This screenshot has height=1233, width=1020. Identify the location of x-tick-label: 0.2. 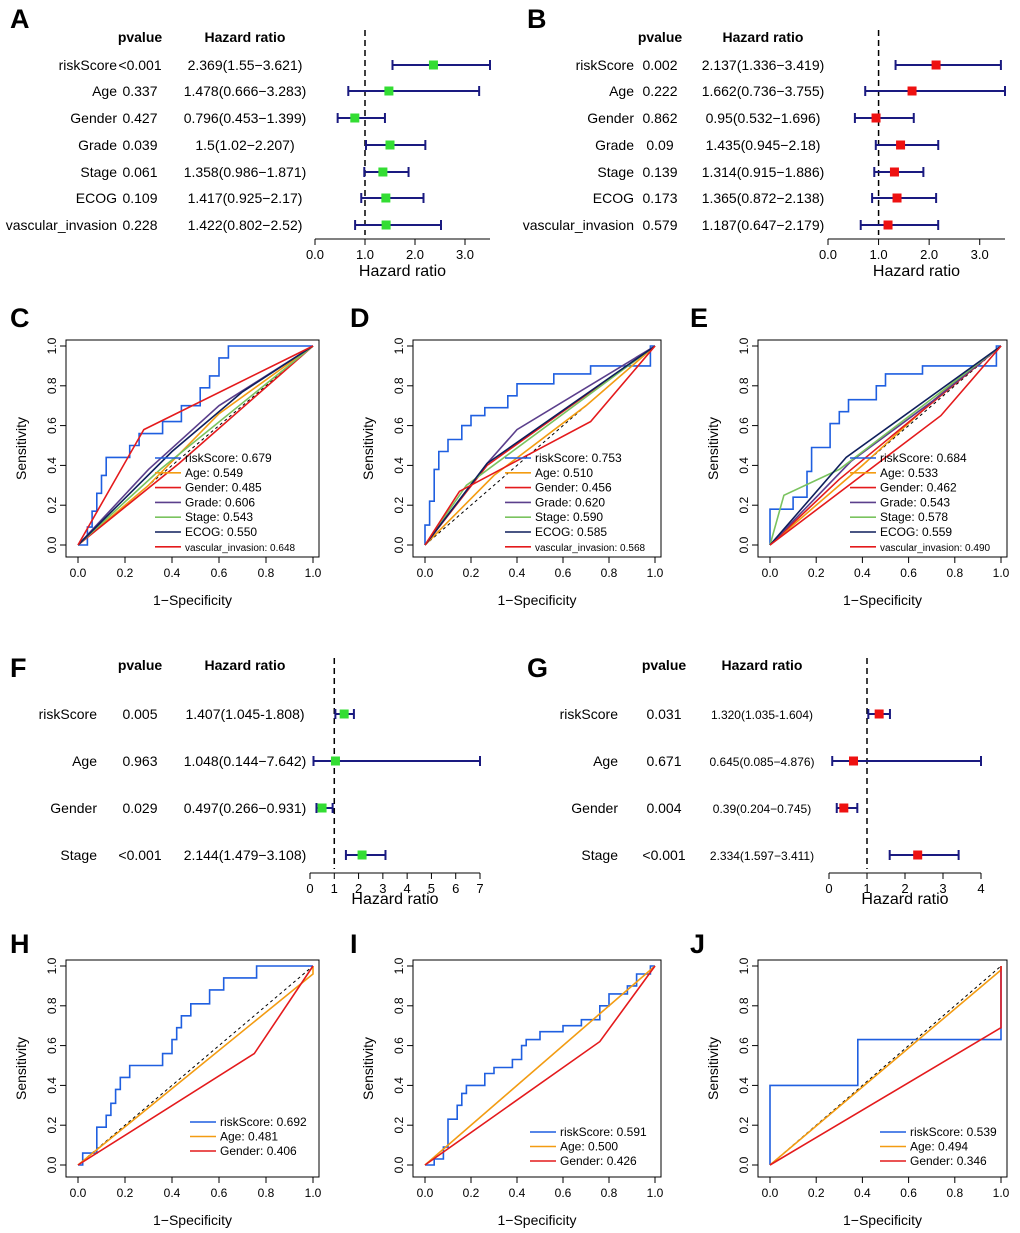
(816, 573).